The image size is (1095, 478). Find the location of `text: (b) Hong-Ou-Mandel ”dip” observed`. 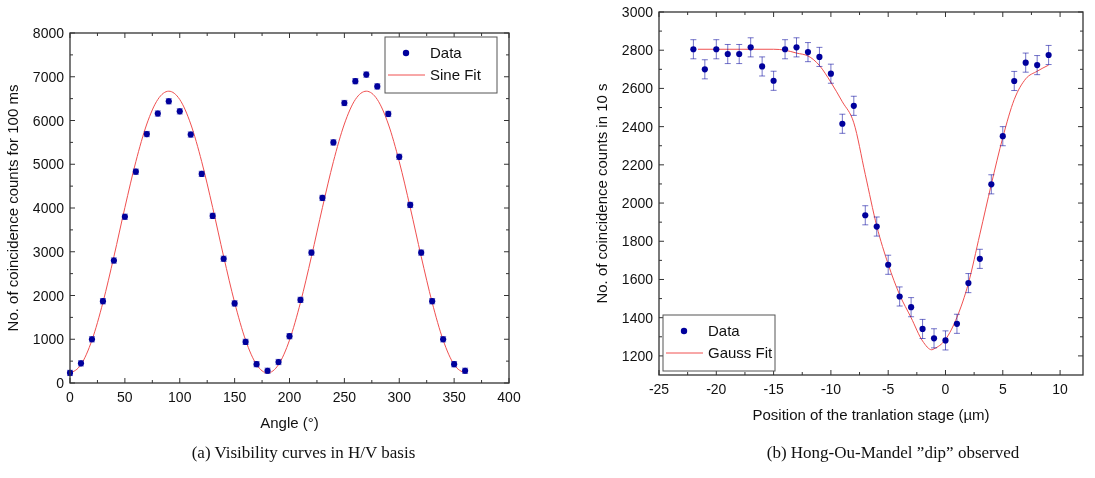

text: (b) Hong-Ou-Mandel ”dip” observed is located at coordinates (893, 452).